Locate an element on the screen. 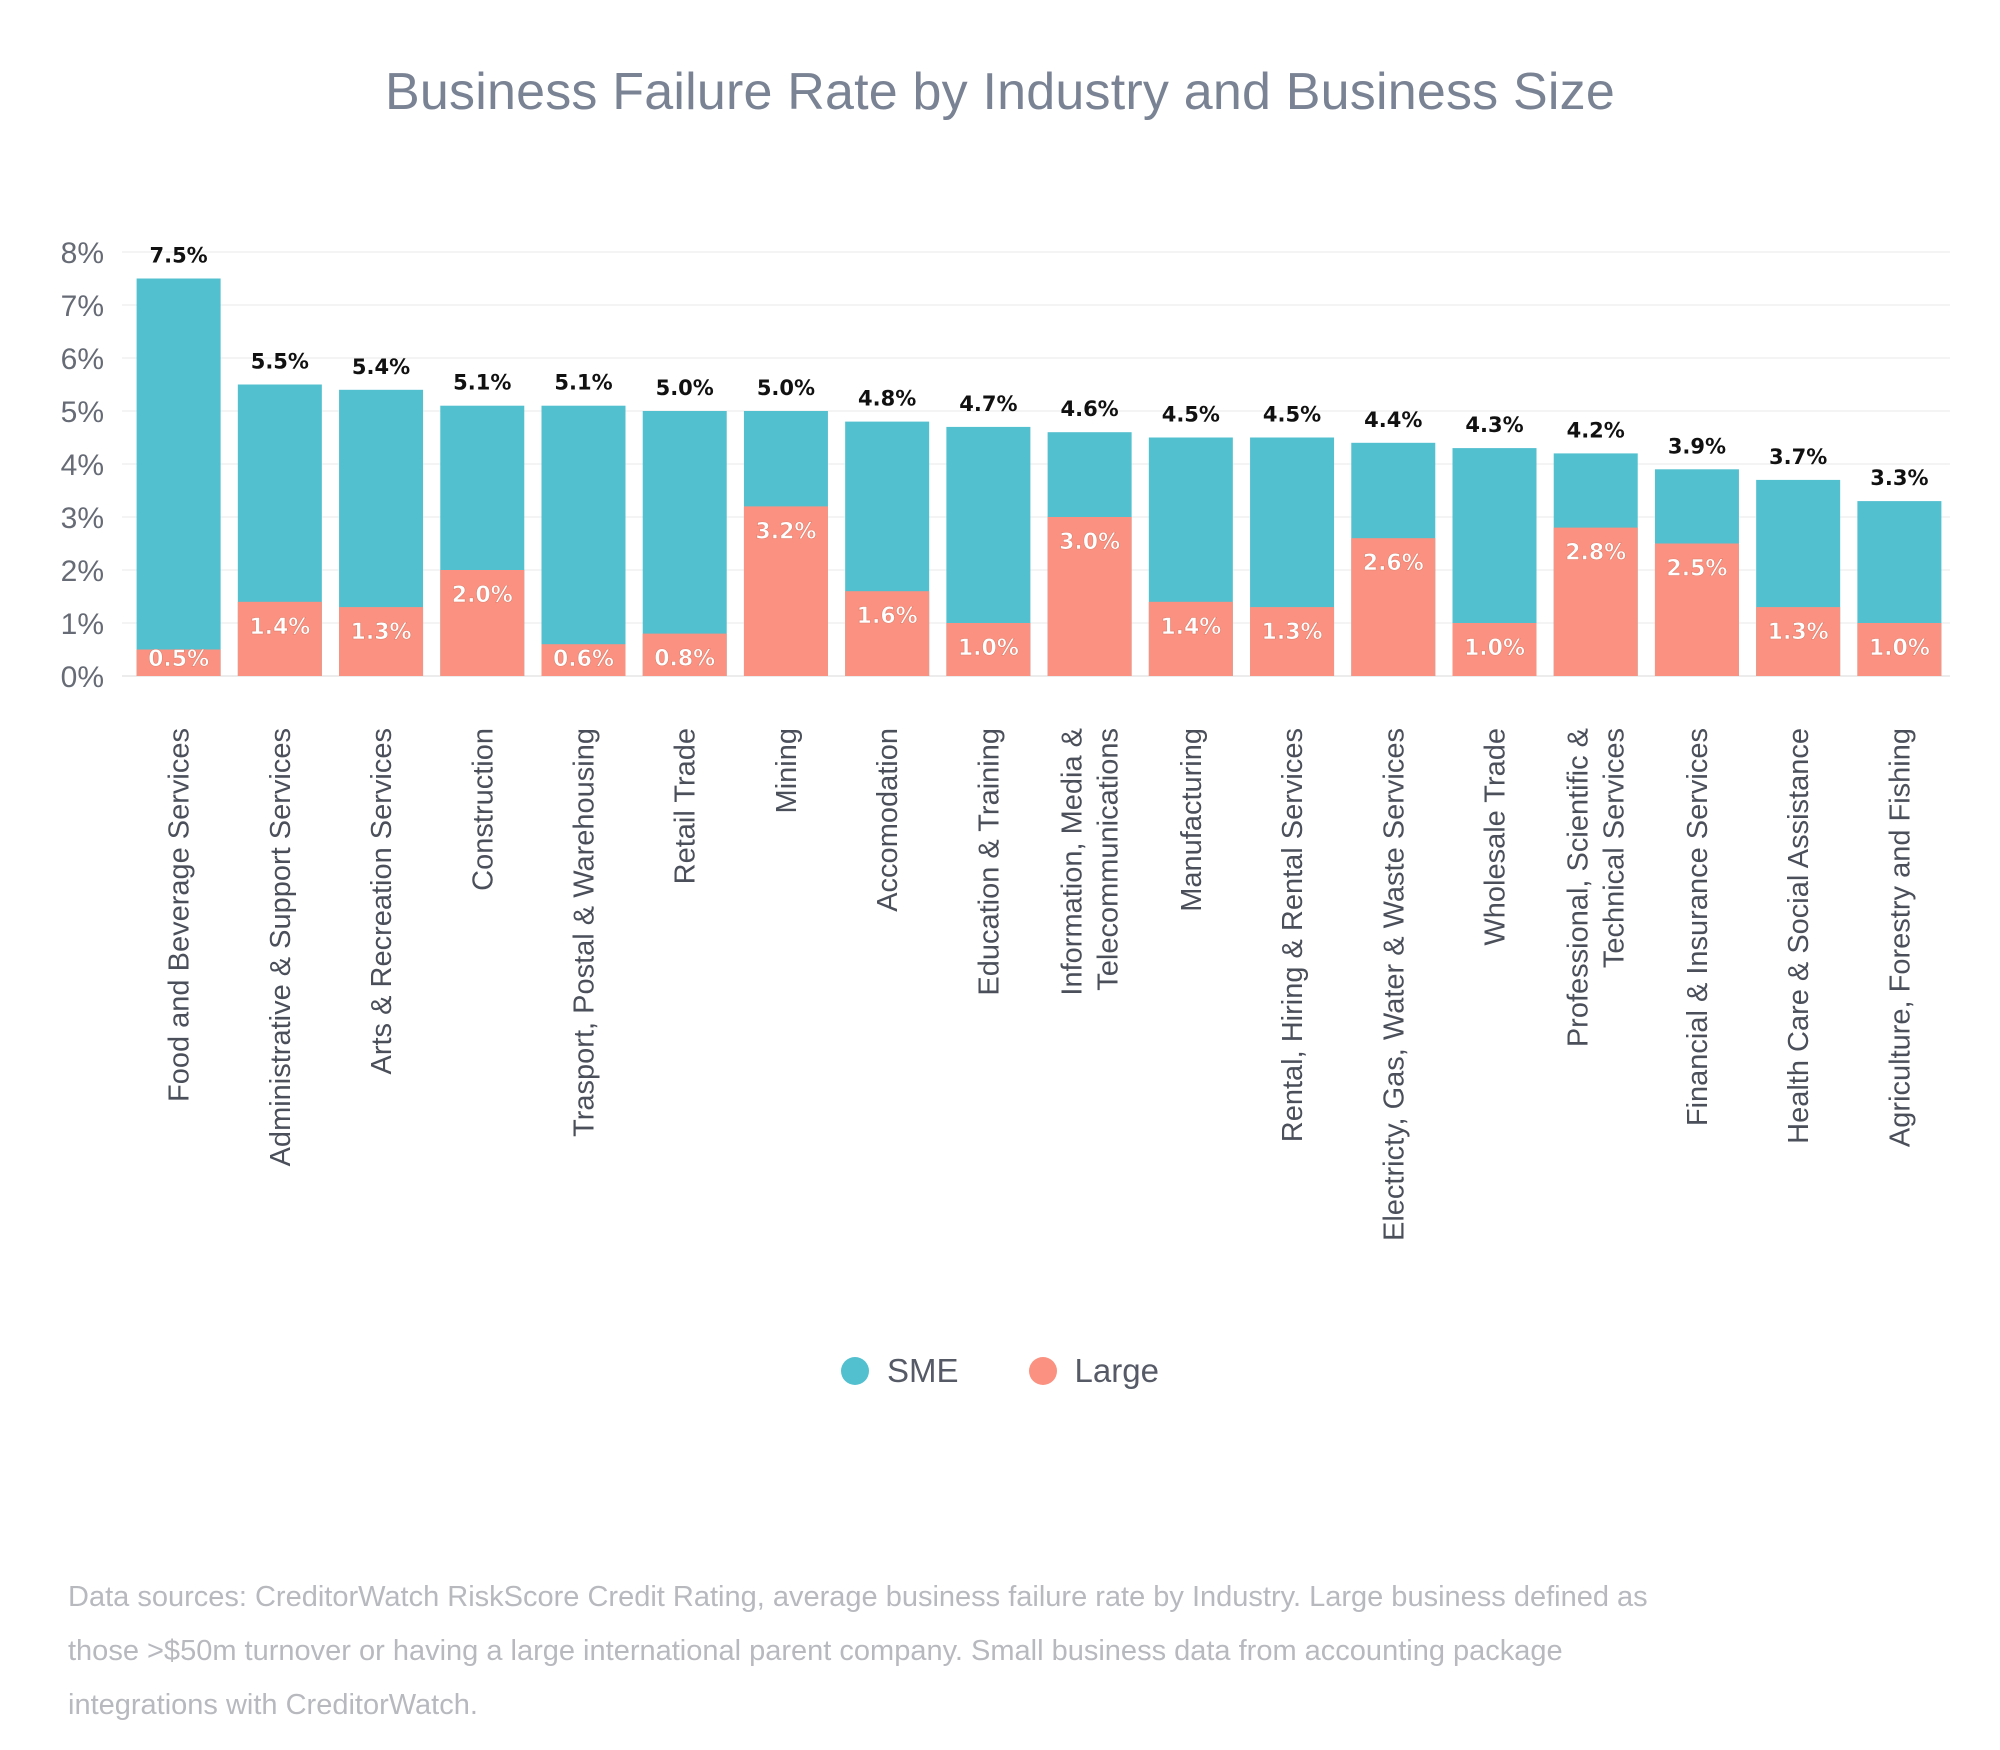 This screenshot has height=1750, width=2000. x-category-label-line: Mining is located at coordinates (787, 770).